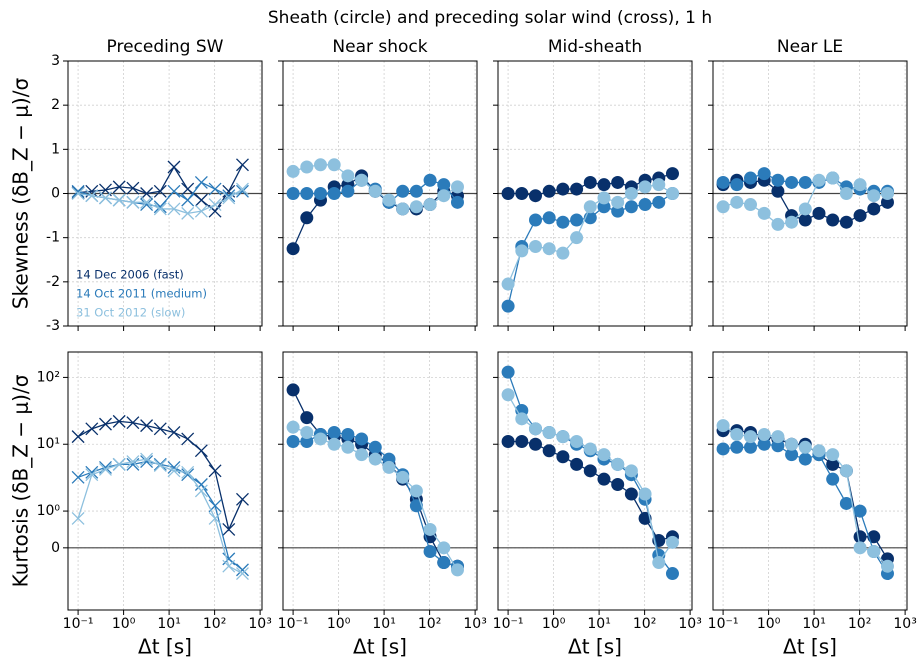 This screenshot has width=920, height=660. What do you see at coordinates (378, 184) in the screenshot?
I see `panel: Near shock` at bounding box center [378, 184].